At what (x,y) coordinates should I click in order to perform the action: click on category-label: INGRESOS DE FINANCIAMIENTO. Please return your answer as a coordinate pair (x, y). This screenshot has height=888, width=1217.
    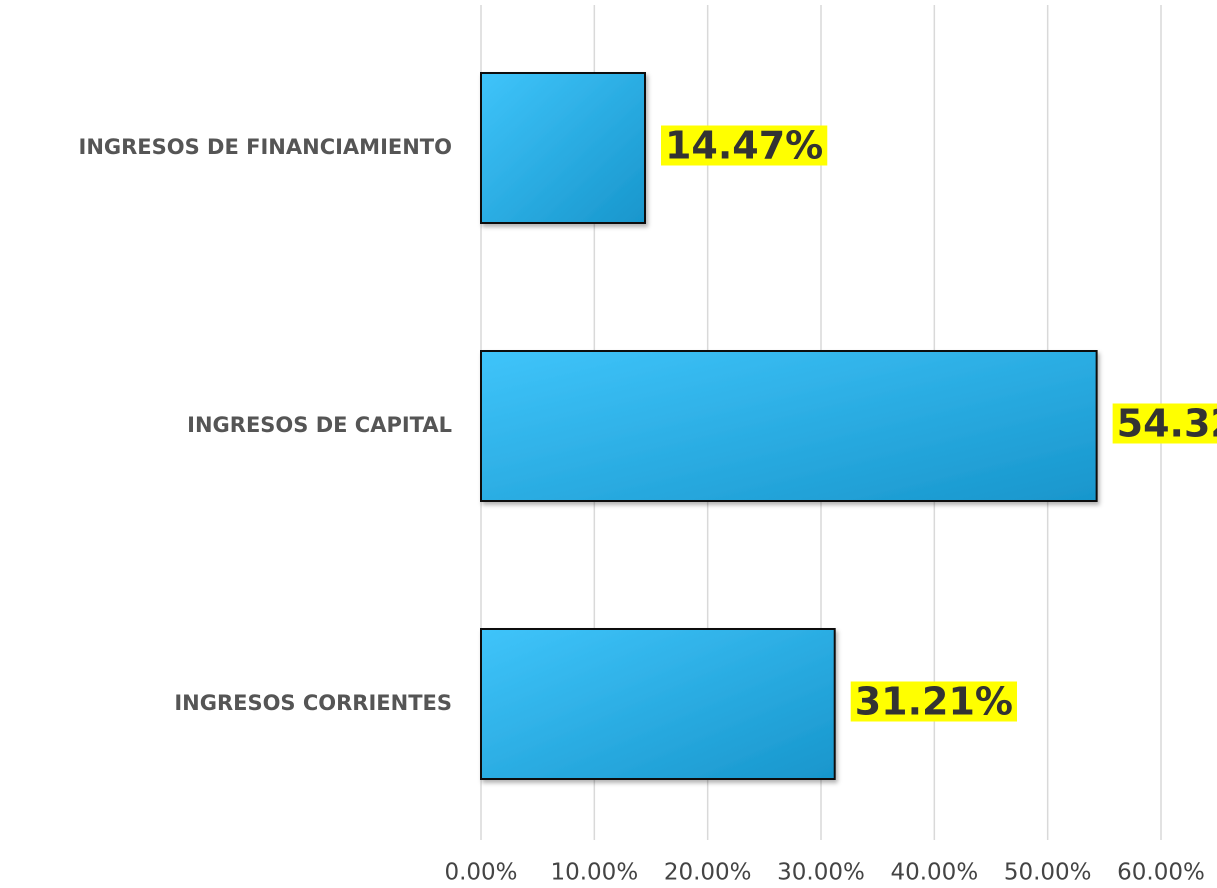
    Looking at the image, I should click on (266, 147).